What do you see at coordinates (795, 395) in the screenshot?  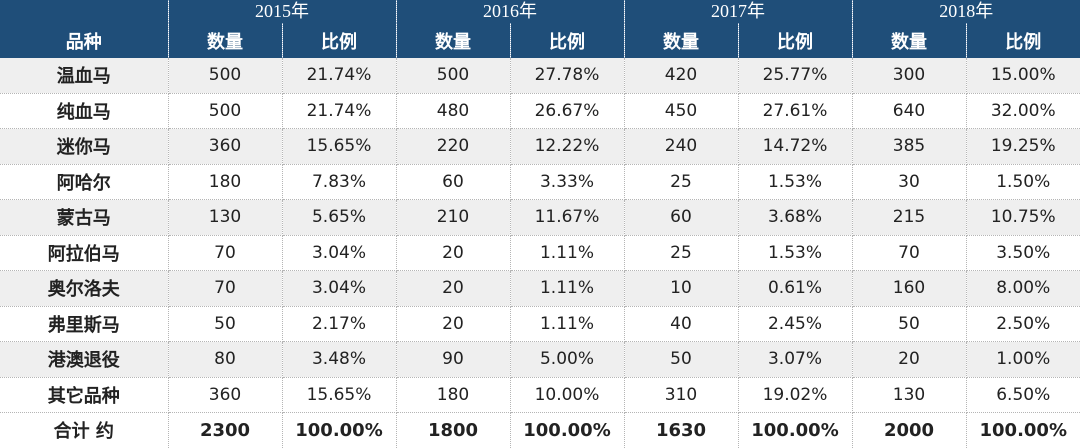 I see `percent-cell: 19.02%` at bounding box center [795, 395].